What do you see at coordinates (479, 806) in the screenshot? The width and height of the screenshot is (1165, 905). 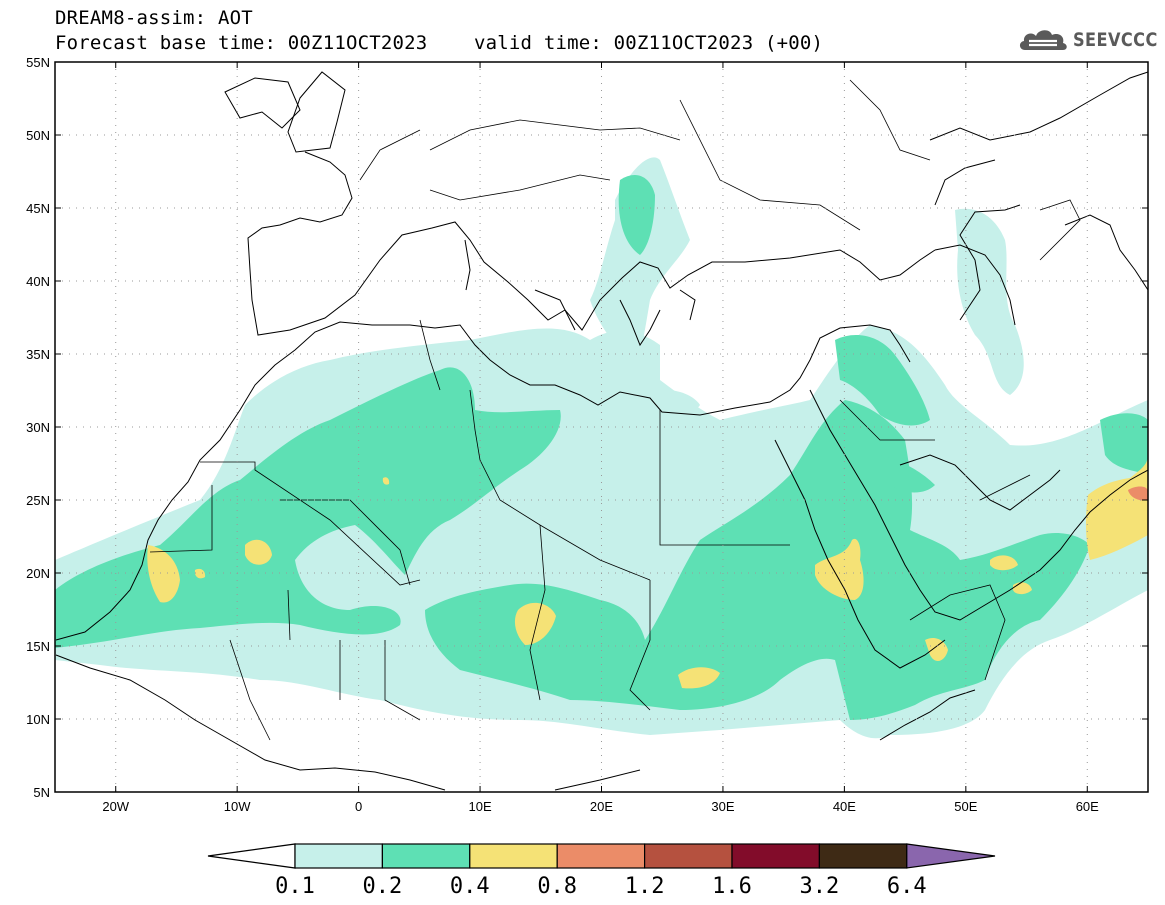 I see `lon-label: 10E` at bounding box center [479, 806].